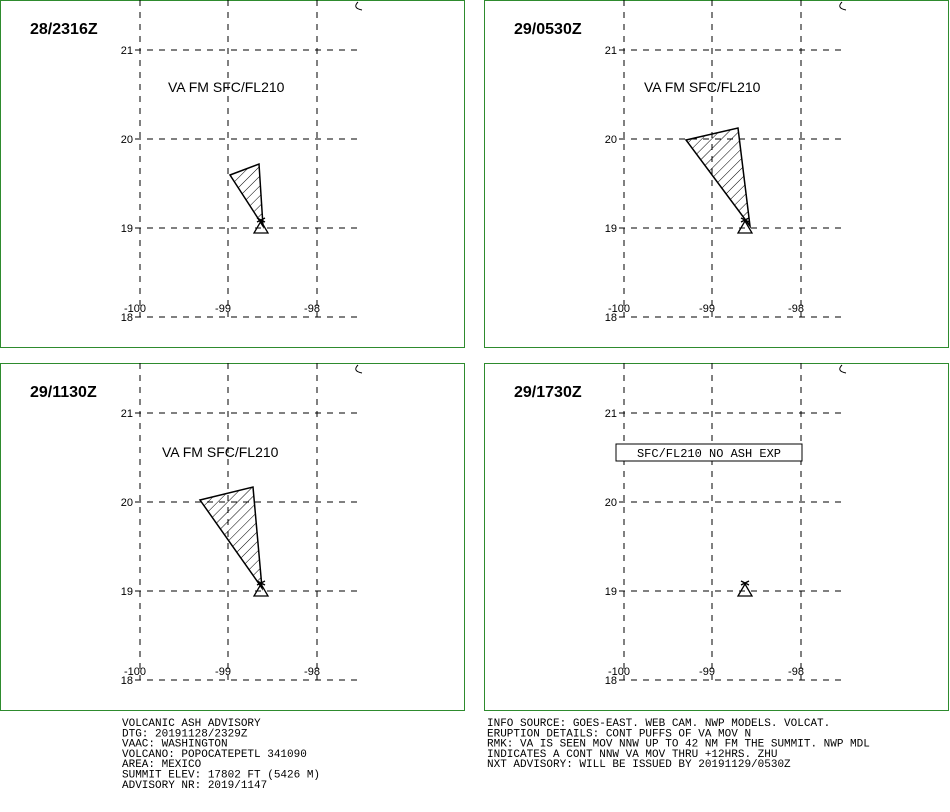  Describe the element at coordinates (619, 734) in the screenshot. I see `advisory-line: ERUPTION DETAILS: CONT PUFFS OF VA MOV N` at that location.